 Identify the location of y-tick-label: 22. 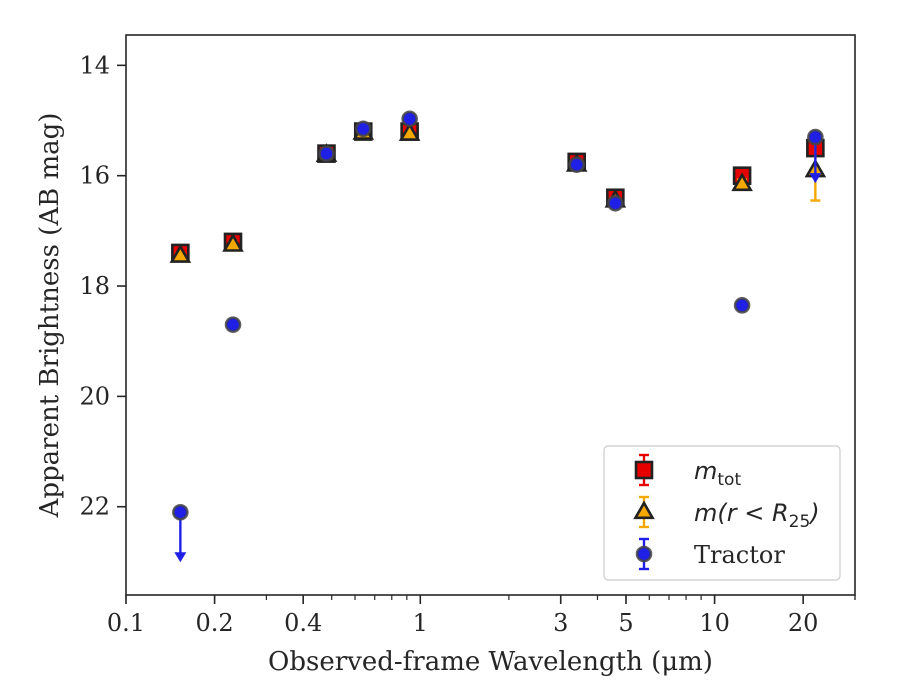
(94, 507).